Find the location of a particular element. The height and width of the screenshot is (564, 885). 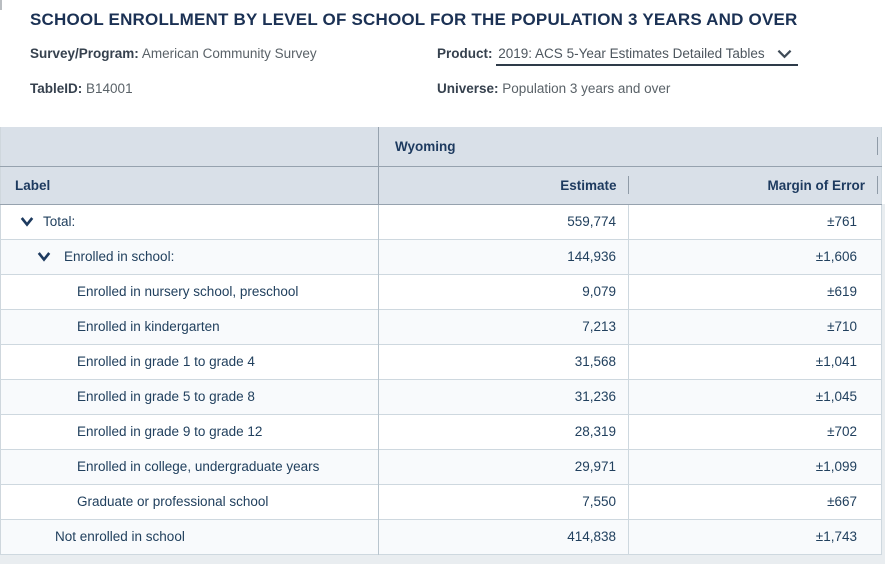

row-label: Enrolled in grade 9 to grade 12 is located at coordinates (170, 431).